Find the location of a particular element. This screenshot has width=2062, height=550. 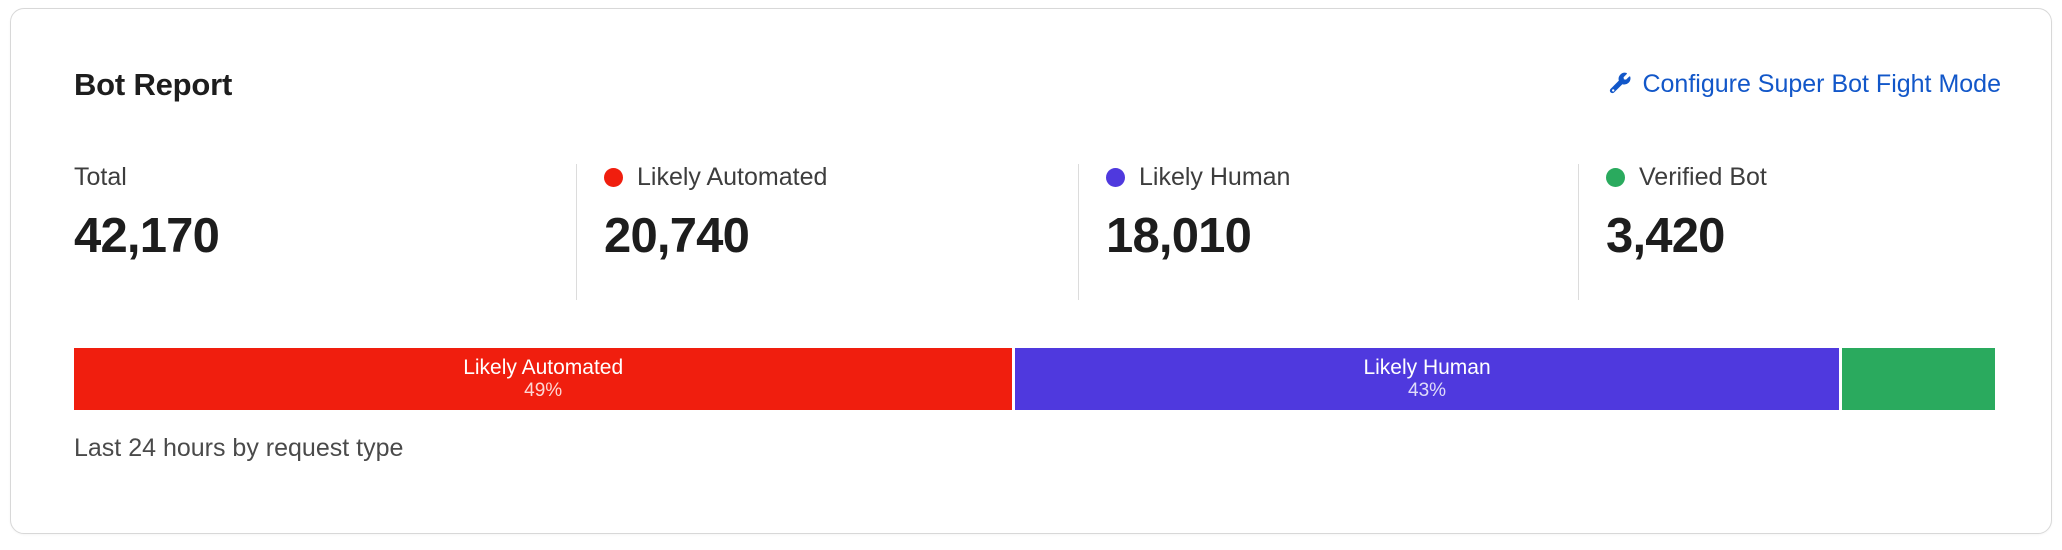

stat-label-text: Total is located at coordinates (100, 176).